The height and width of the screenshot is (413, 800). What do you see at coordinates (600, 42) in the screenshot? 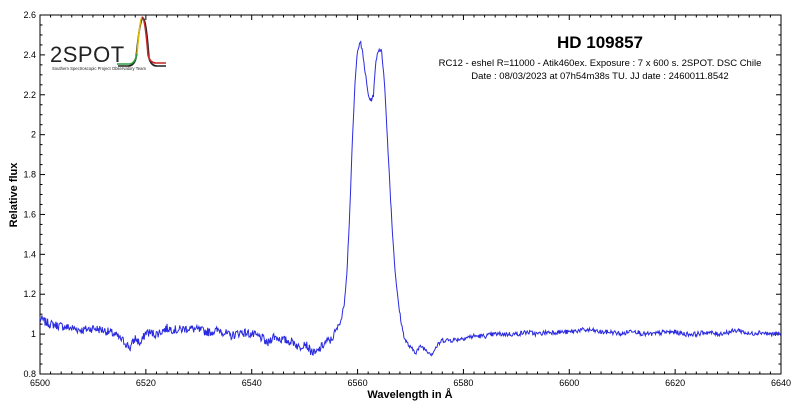
I see `chart-title: HD 109857` at bounding box center [600, 42].